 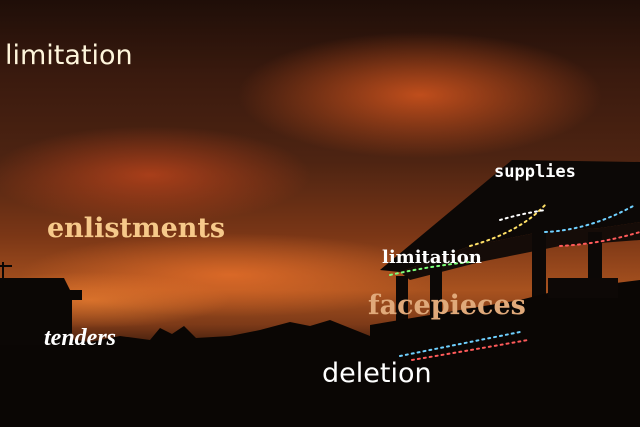 I want to click on overlay-word: enlistments, so click(x=136, y=228).